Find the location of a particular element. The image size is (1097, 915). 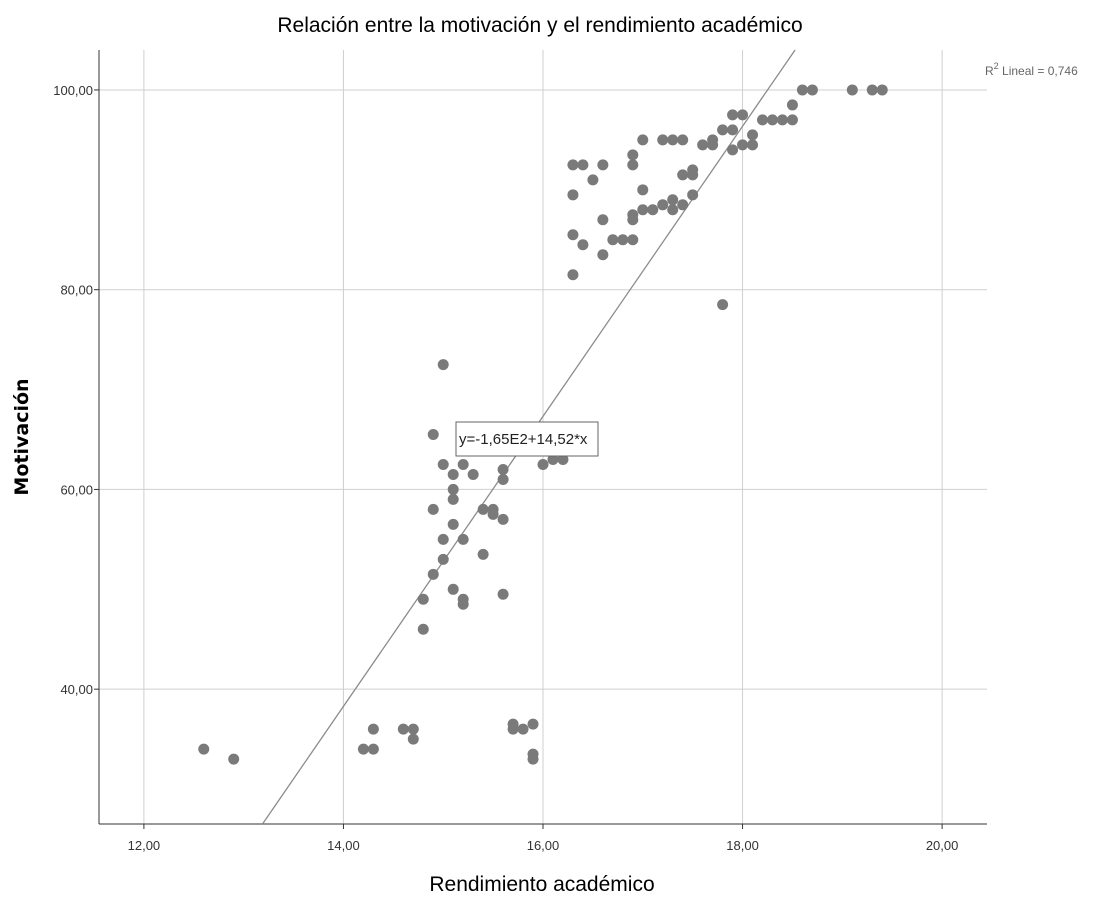

fit-equation-label: y=-1,65E2+14,52*x is located at coordinates (523, 439).